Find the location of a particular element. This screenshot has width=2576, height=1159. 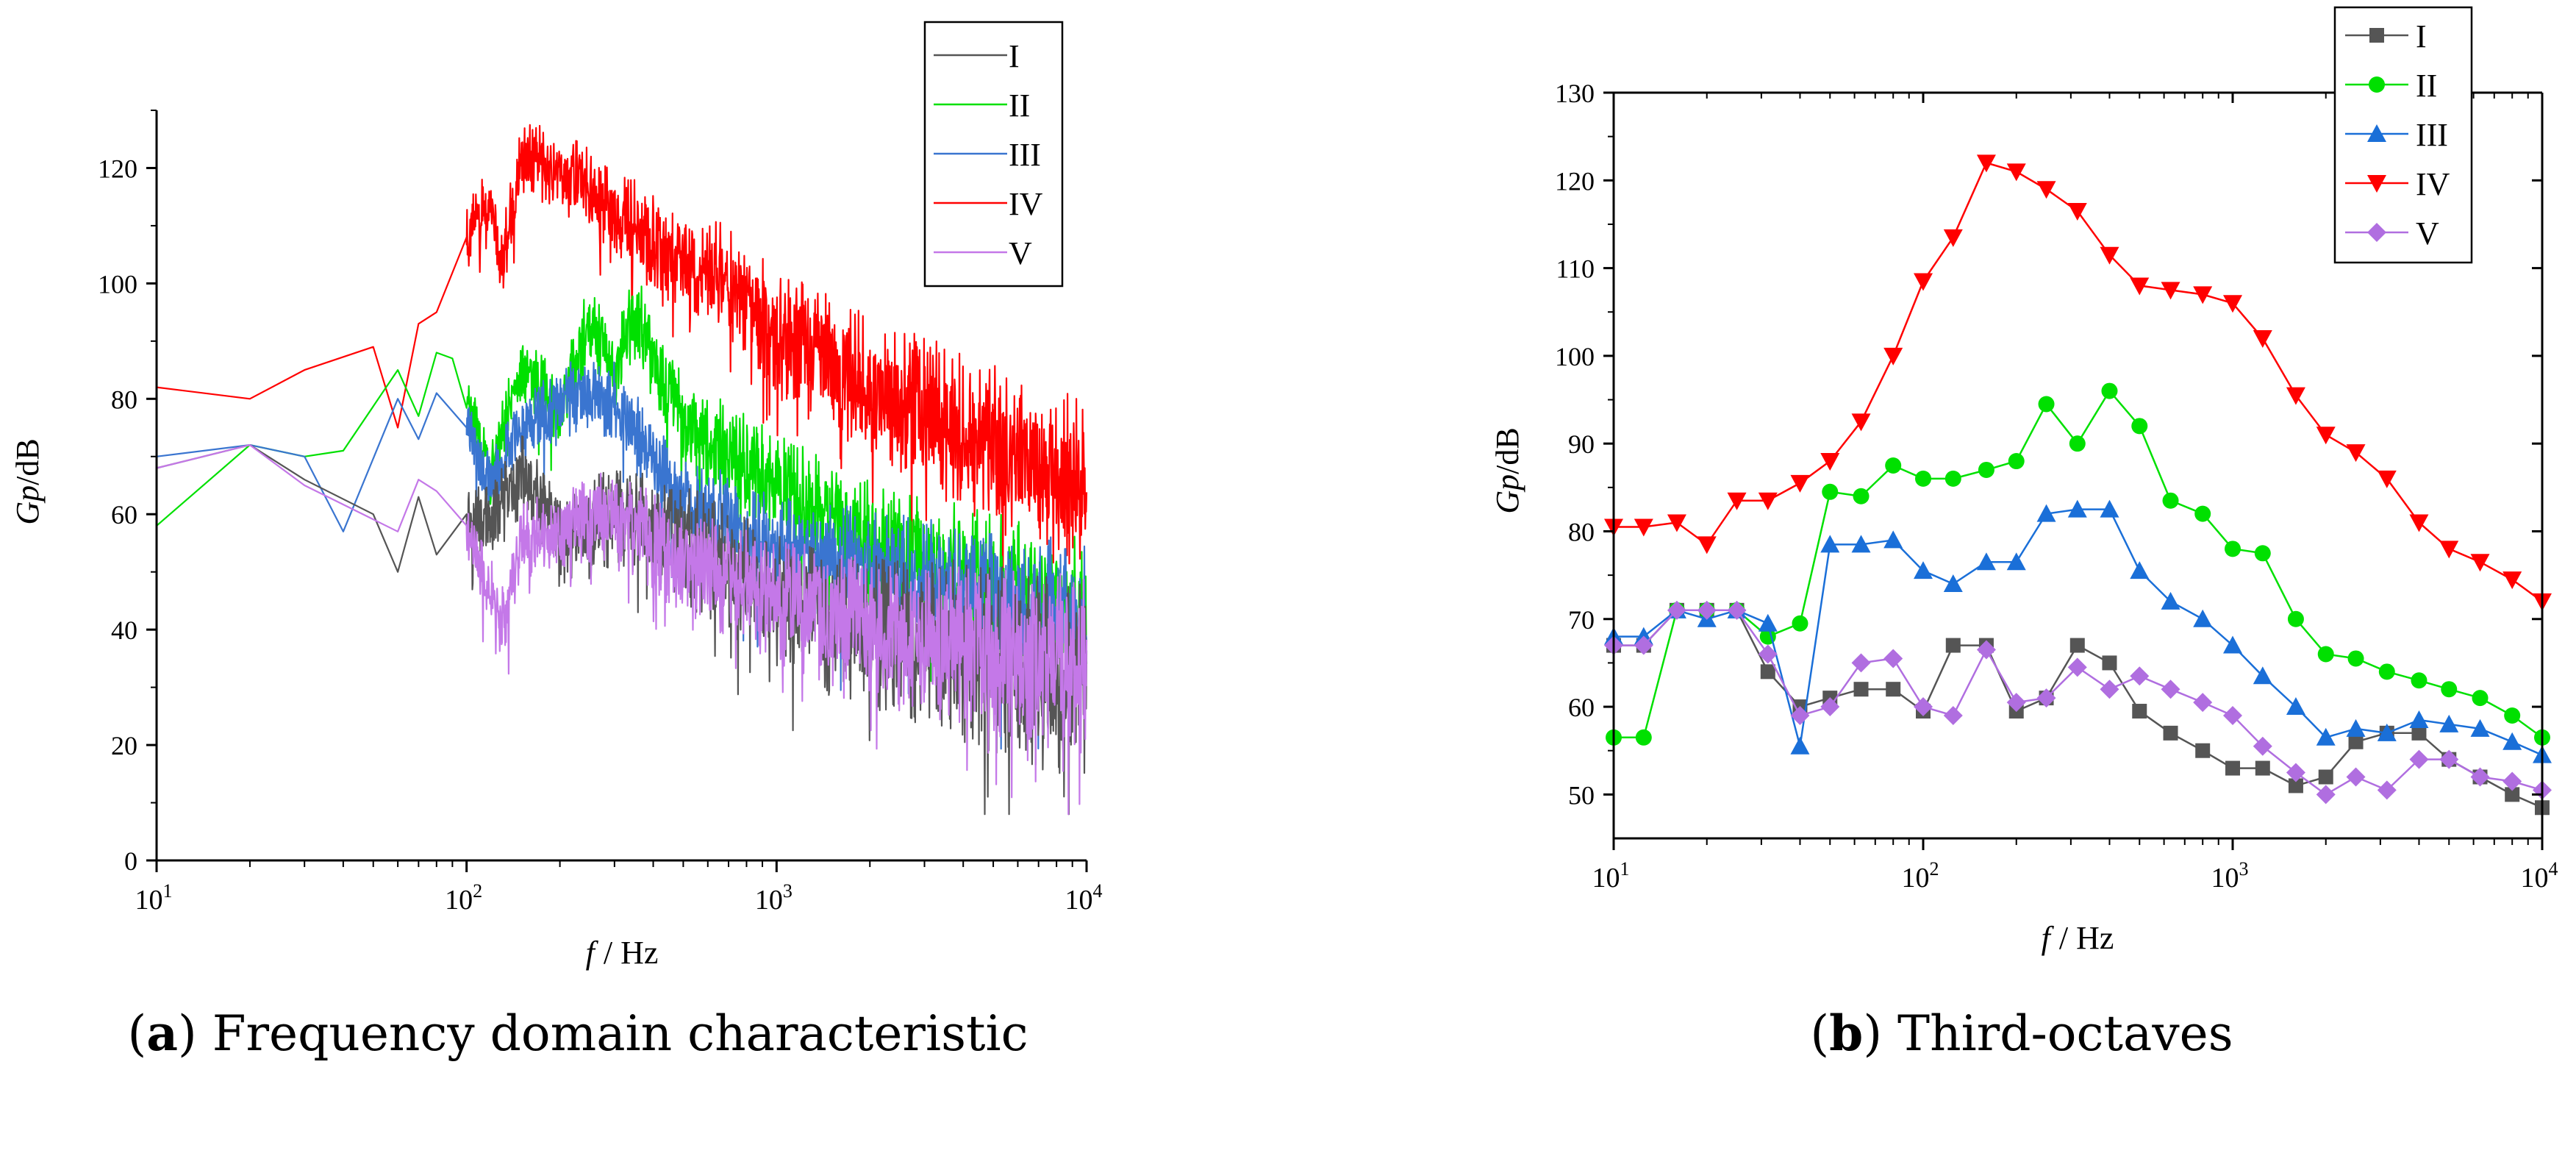

panel-b-x-tick-label: 10⁴ is located at coordinates (2539, 876).